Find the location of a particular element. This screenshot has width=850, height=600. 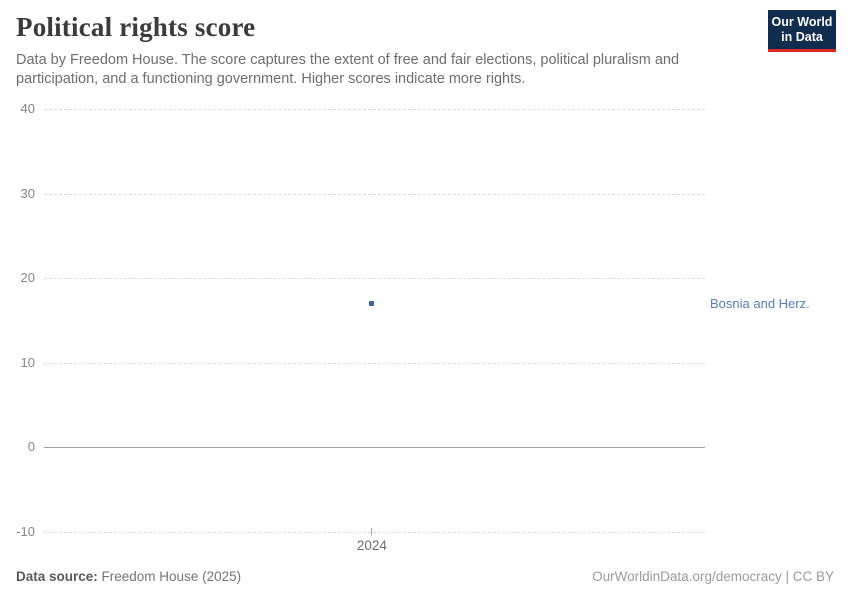

y-axis-tick-label: 40 is located at coordinates (27, 108).